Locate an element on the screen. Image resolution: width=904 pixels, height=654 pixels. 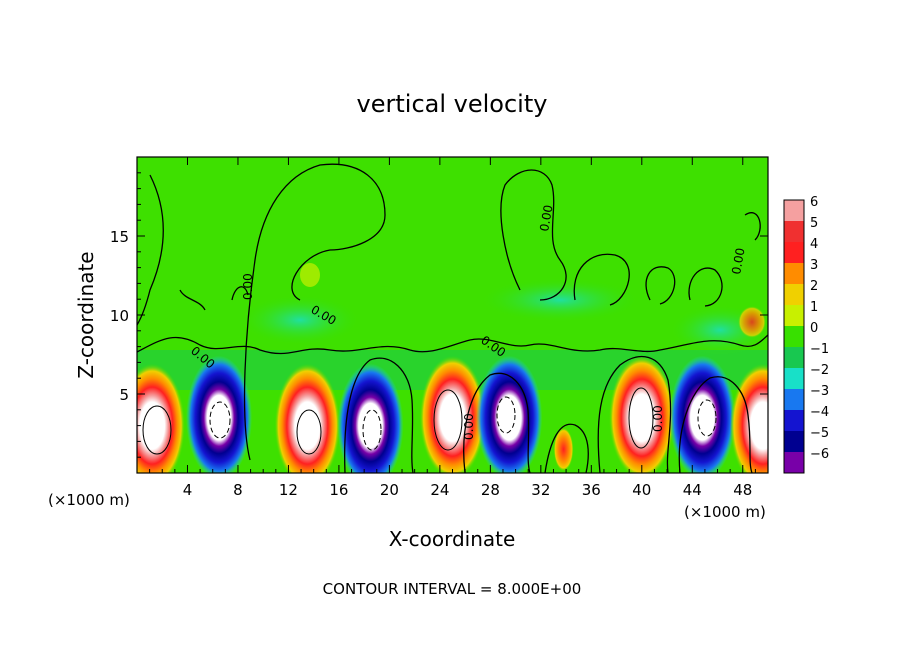
y-tick-label: 15 is located at coordinates (119, 237).